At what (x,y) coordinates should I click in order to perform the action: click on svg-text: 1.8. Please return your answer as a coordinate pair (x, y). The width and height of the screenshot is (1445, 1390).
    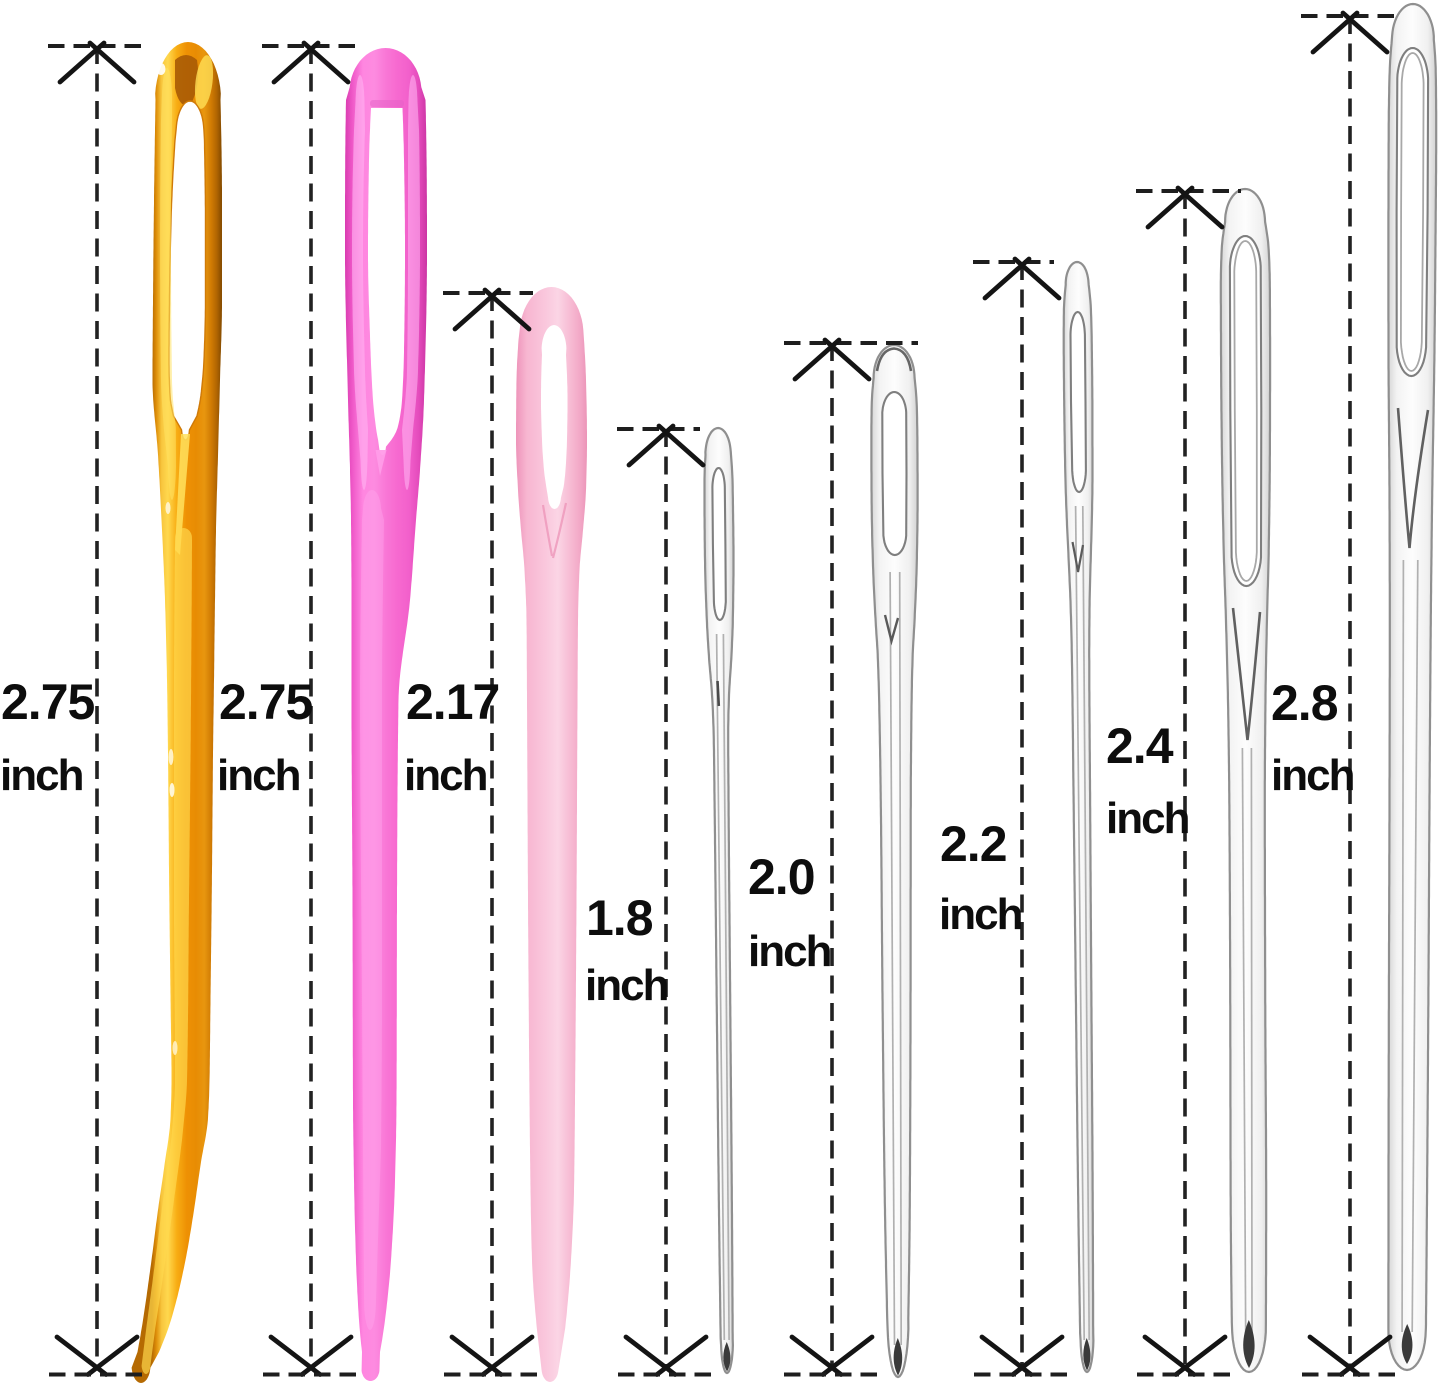
    Looking at the image, I should click on (619, 918).